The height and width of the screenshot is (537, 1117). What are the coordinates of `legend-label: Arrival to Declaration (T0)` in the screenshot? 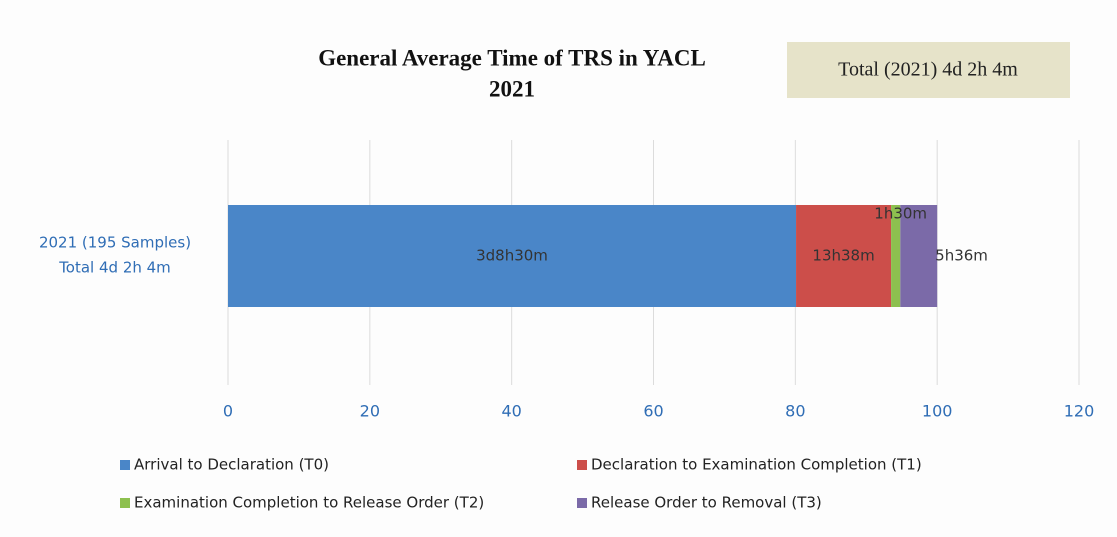 It's located at (231, 465).